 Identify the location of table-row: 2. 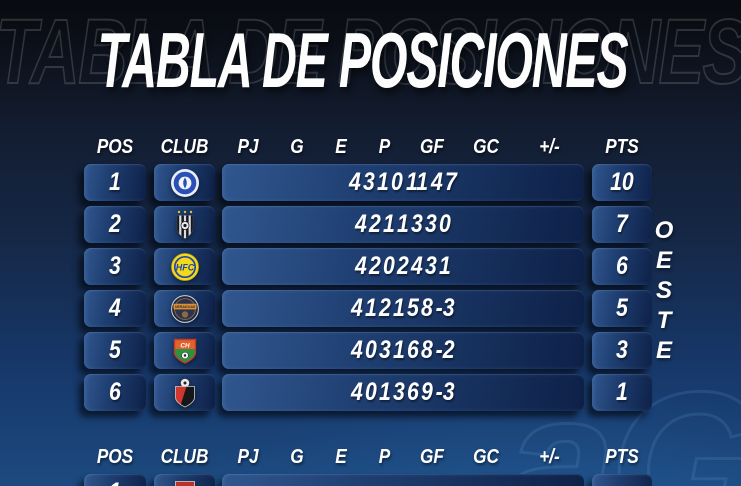
(368, 224).